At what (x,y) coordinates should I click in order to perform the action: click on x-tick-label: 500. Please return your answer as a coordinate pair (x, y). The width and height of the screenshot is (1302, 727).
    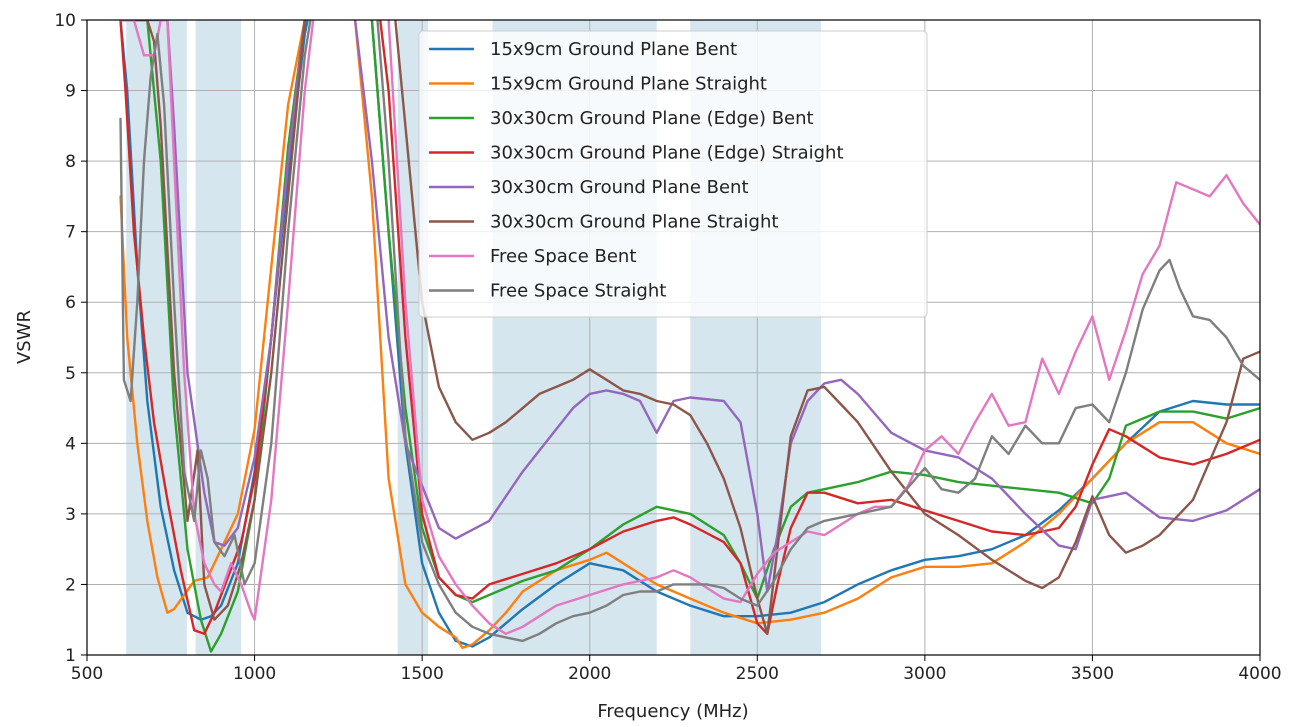
    Looking at the image, I should click on (87, 674).